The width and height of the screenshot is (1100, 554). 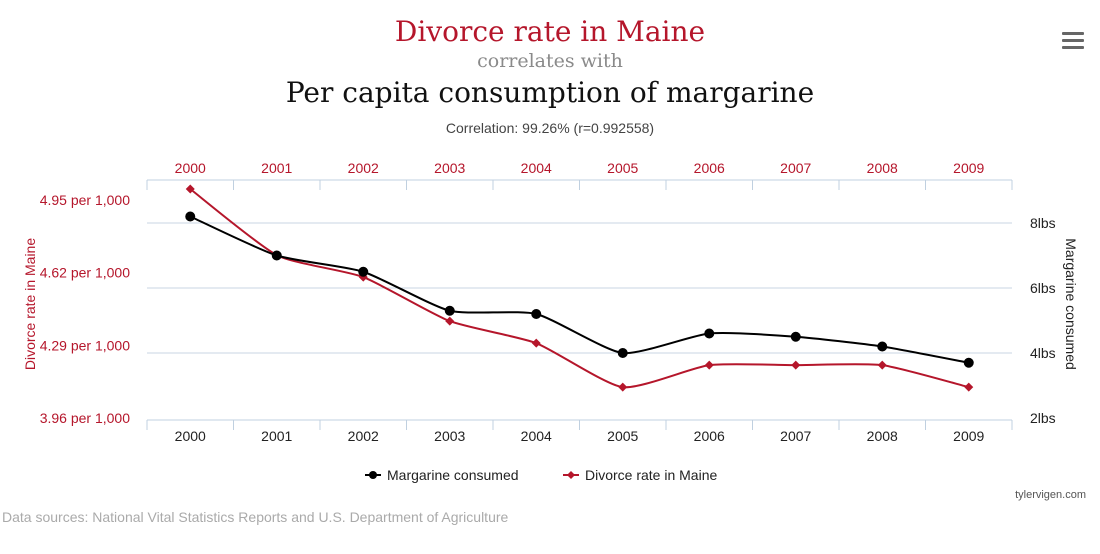 I want to click on legend-marker-divorce, so click(x=571, y=475).